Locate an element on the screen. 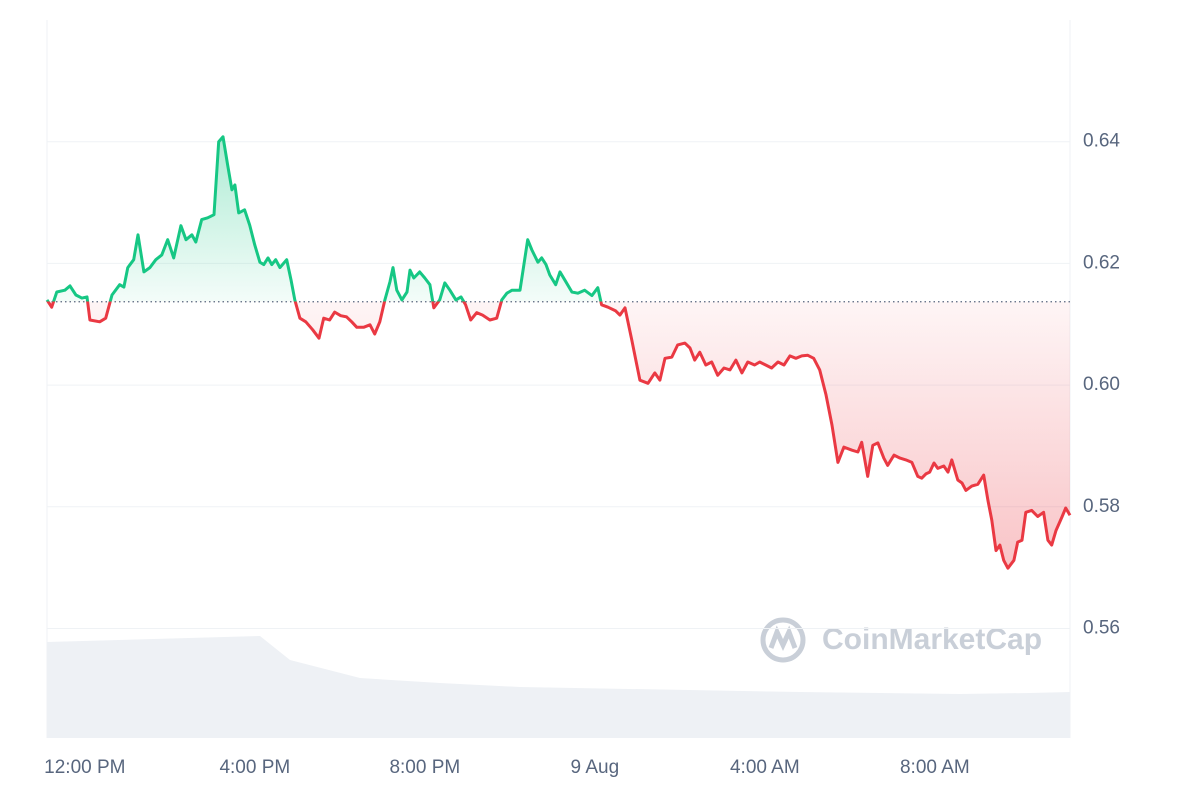 The width and height of the screenshot is (1200, 805). watermark-logo is located at coordinates (783, 640).